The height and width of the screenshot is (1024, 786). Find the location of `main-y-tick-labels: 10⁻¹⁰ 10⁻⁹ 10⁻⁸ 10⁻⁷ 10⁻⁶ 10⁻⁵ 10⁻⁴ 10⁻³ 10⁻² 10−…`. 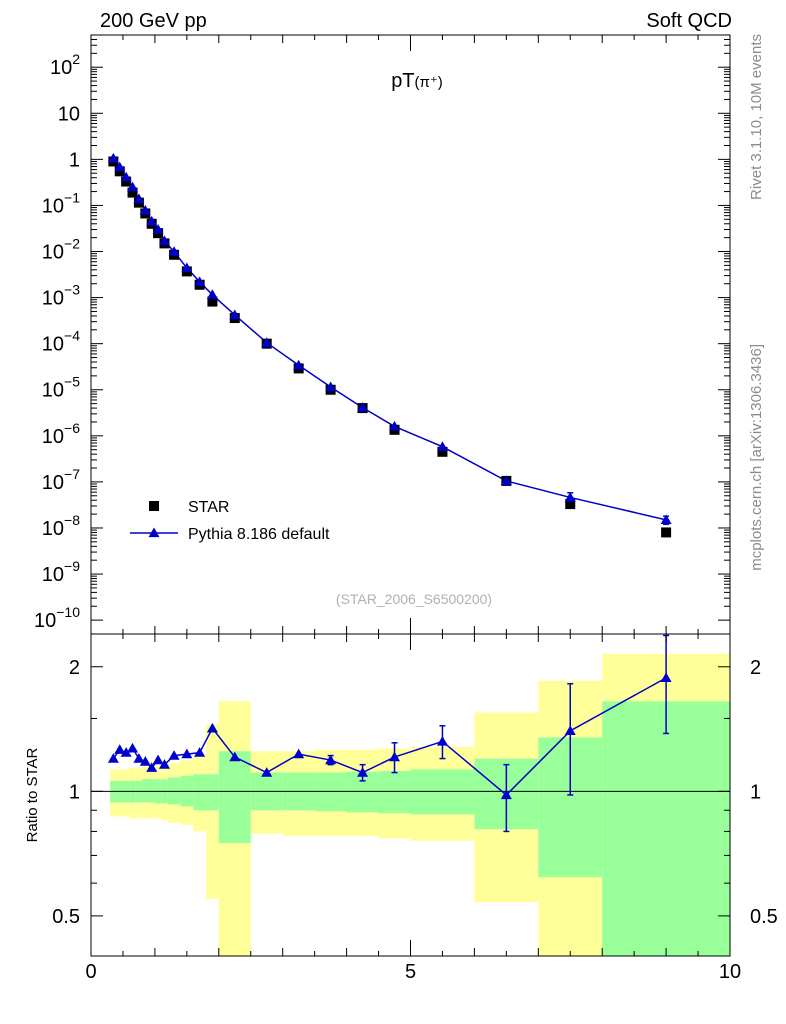

main-y-tick-labels: 10⁻¹⁰ 10⁻⁹ 10⁻⁸ 10⁻⁷ 10⁻⁶ 10⁻⁵ 10⁻⁴ 10⁻³ 10⁻² 10−… is located at coordinates (57, 341).